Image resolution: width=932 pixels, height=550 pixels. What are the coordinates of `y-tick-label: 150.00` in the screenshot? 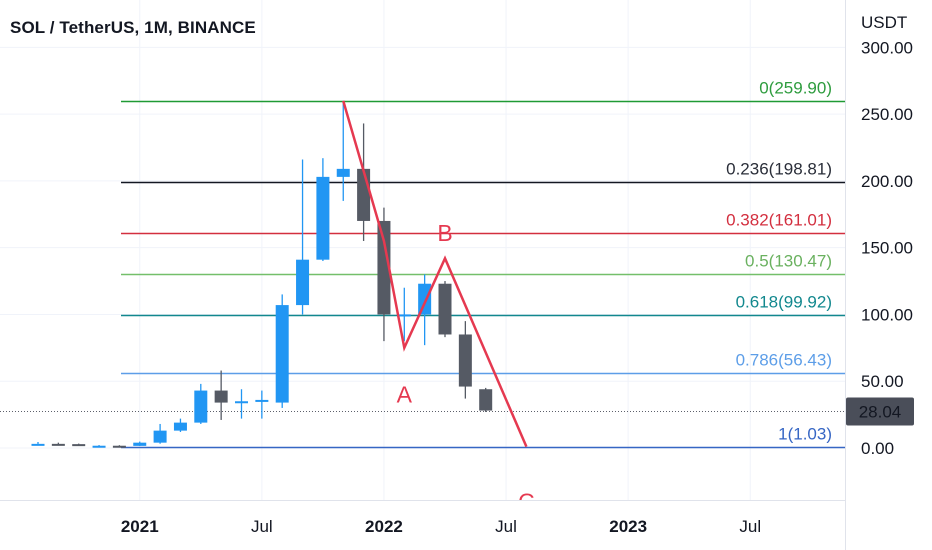 It's located at (887, 248).